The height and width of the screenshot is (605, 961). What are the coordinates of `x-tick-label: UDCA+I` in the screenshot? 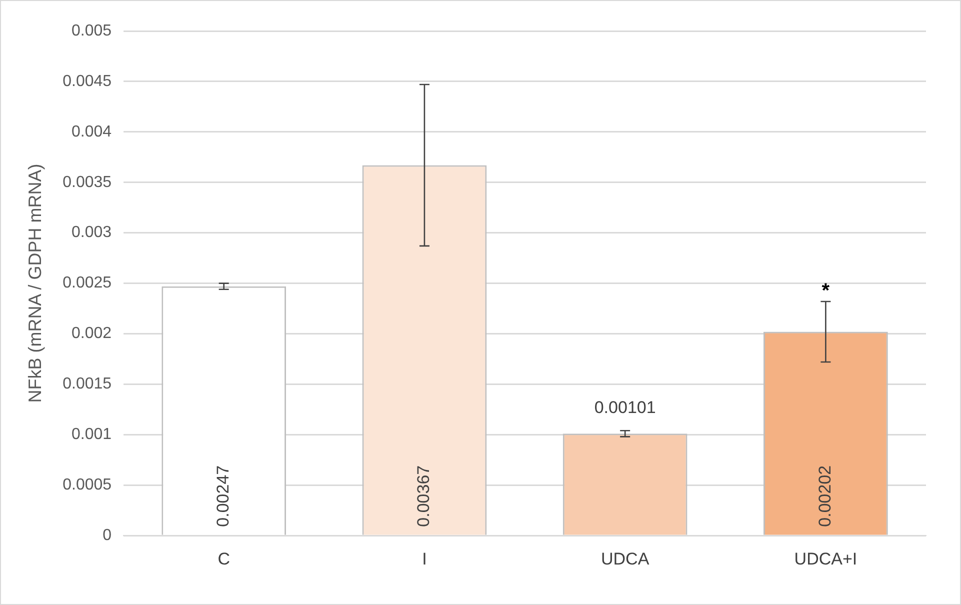 It's located at (826, 558).